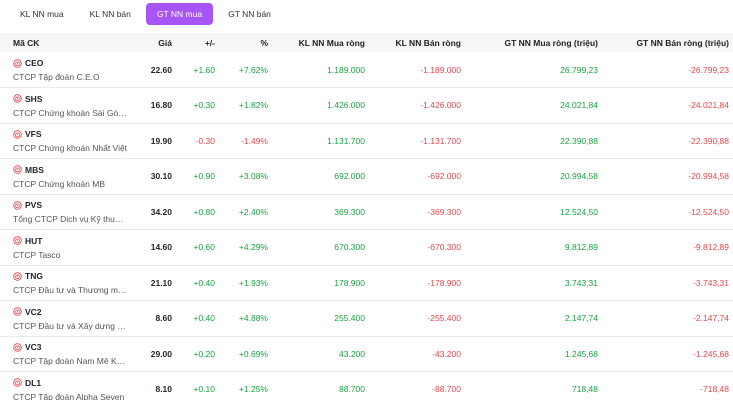 The height and width of the screenshot is (400, 733). I want to click on gt-ban-cell: -9.812,89, so click(711, 247).